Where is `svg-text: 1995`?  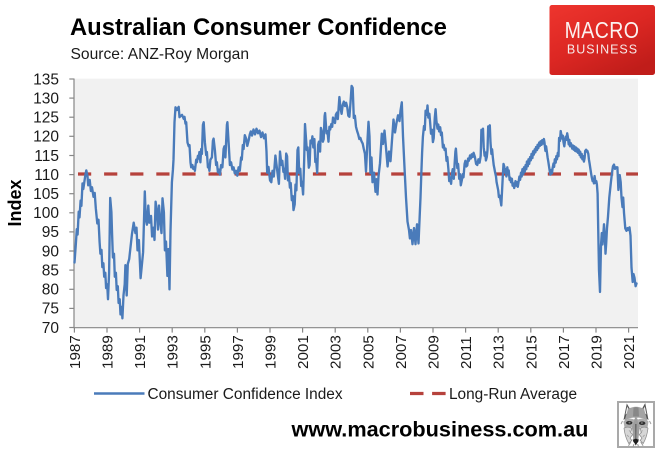
svg-text: 1995 is located at coordinates (205, 352).